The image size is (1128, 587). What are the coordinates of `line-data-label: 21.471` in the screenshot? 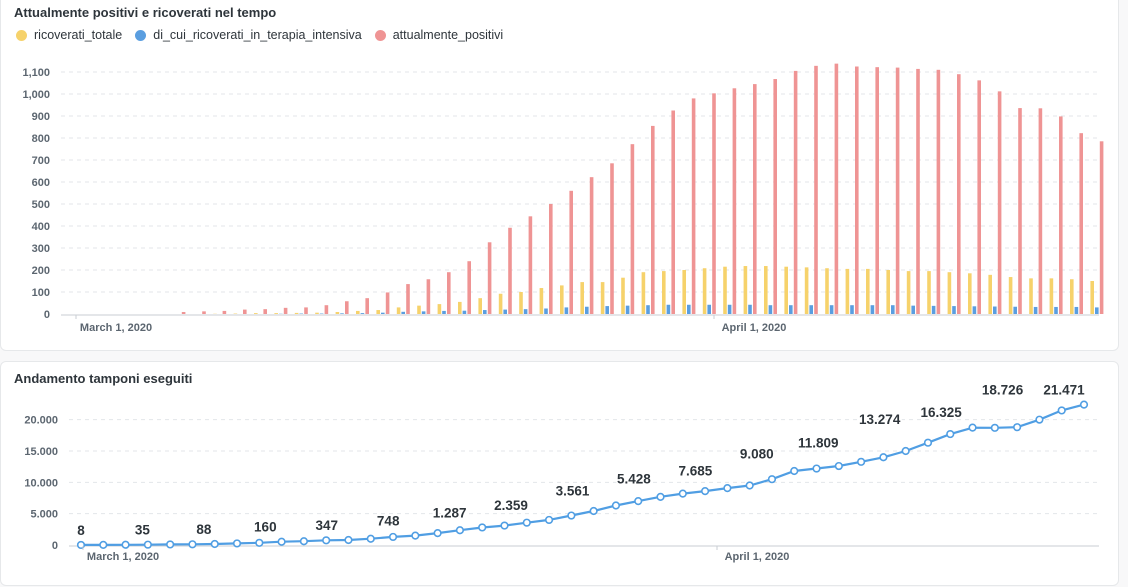 It's located at (1064, 390).